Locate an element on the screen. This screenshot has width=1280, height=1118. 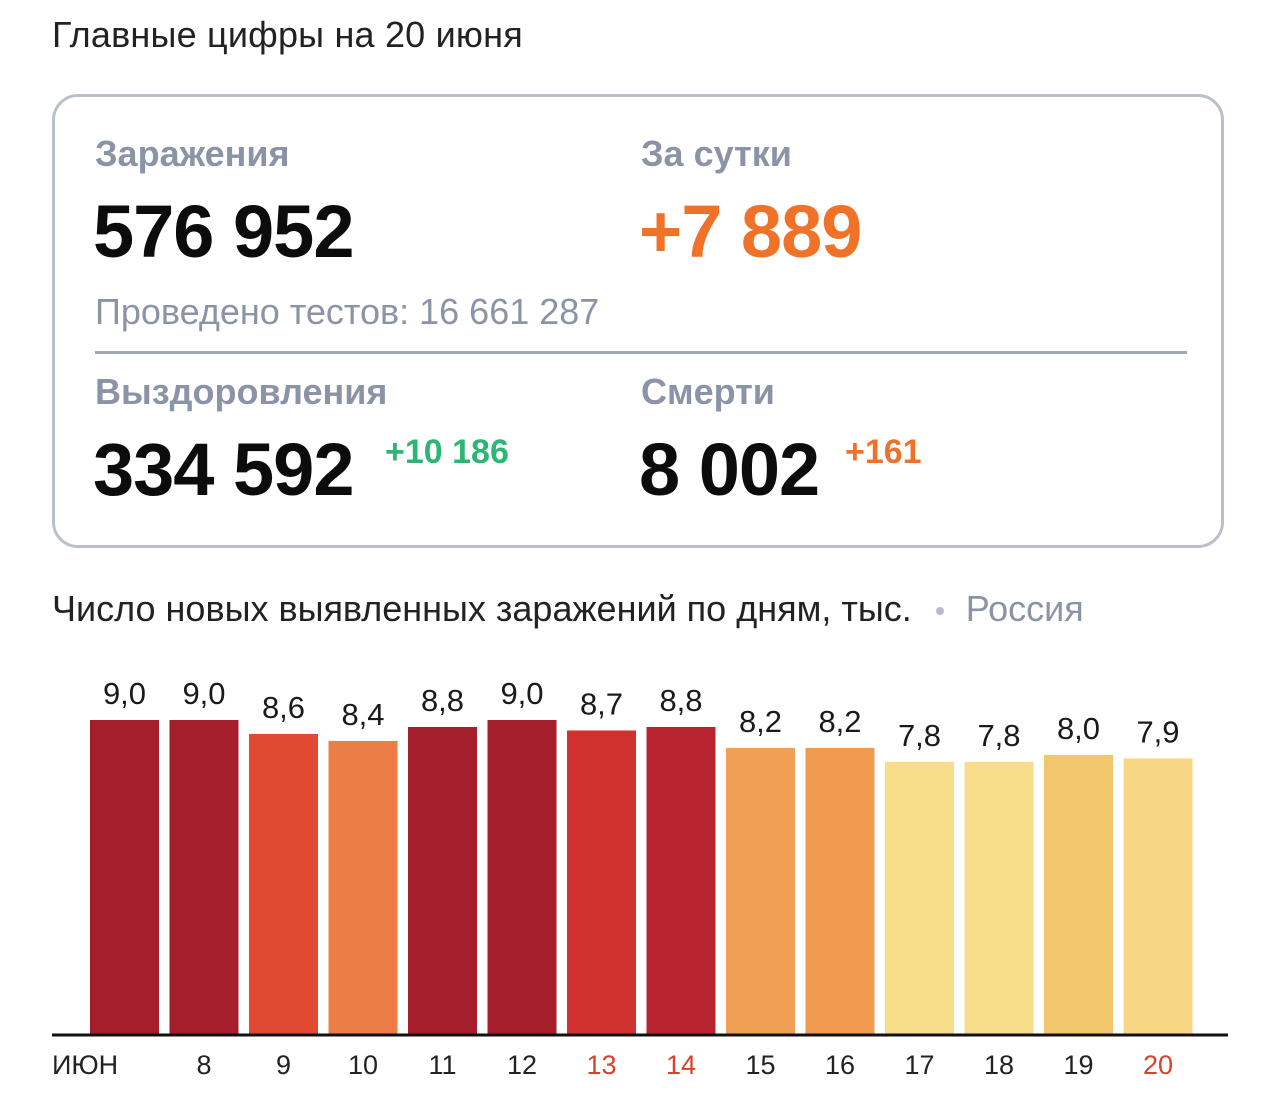
x-tick-label-17: 17 is located at coordinates (919, 1065).